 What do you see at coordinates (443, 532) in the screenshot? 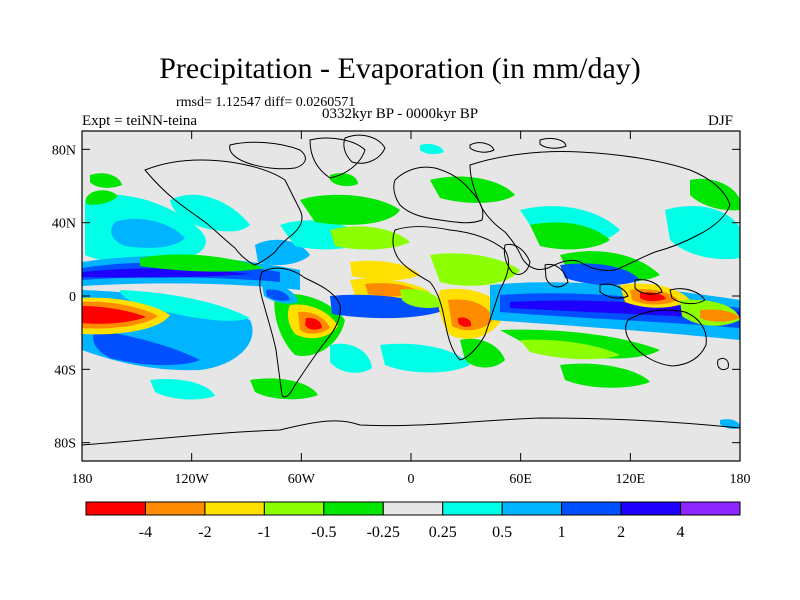
I see `colorbar-label: 0.25` at bounding box center [443, 532].